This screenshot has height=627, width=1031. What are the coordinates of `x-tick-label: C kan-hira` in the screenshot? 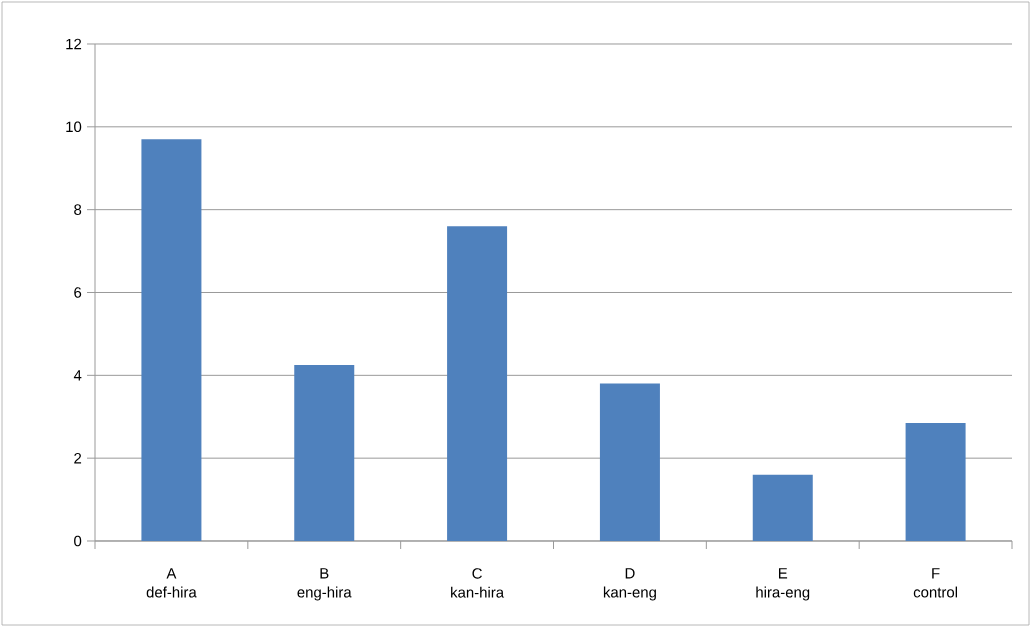 It's located at (478, 583).